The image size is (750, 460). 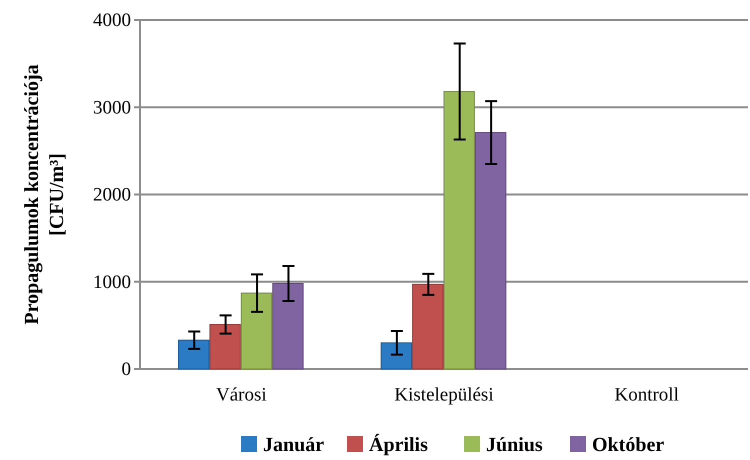 What do you see at coordinates (112, 107) in the screenshot?
I see `y-tick-label: 3000` at bounding box center [112, 107].